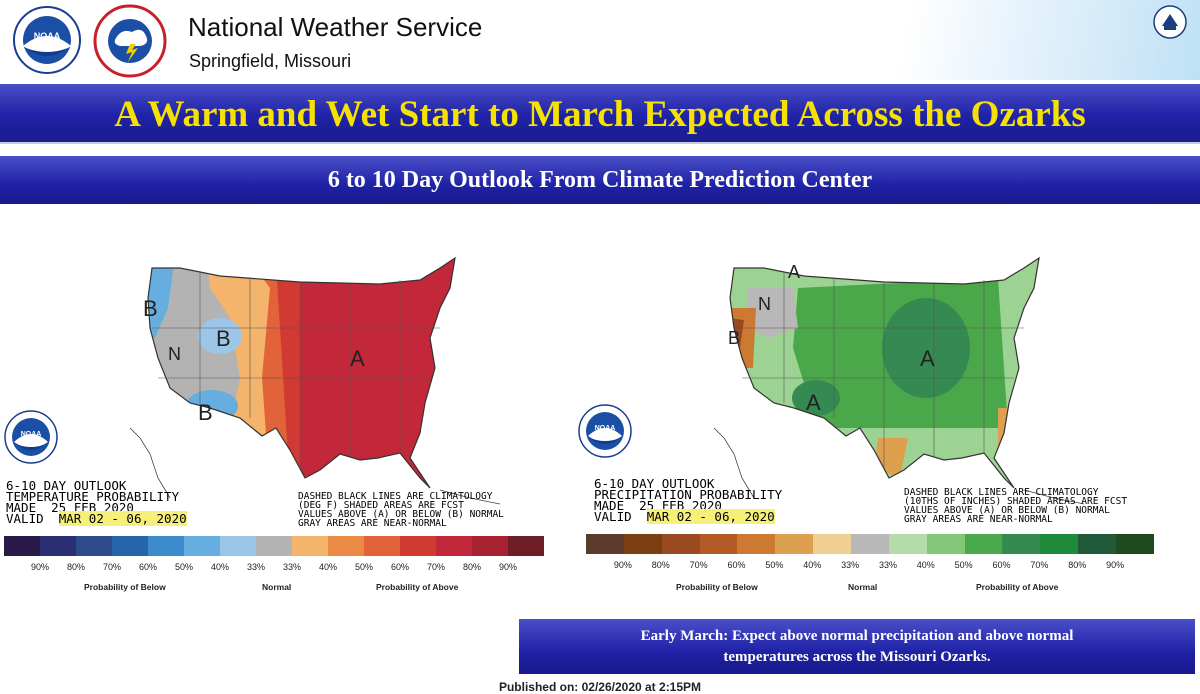 This screenshot has width=1200, height=694. What do you see at coordinates (270, 61) in the screenshot?
I see `office-location: Springfield, Missouri` at bounding box center [270, 61].